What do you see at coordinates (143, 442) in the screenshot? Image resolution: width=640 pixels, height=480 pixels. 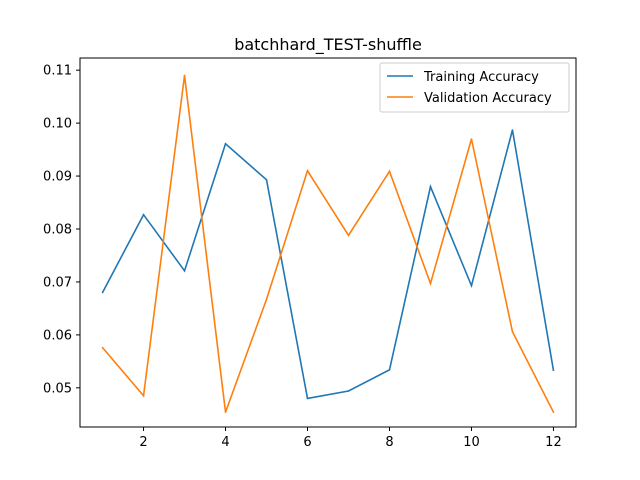 I see `x-tick-label: 2` at bounding box center [143, 442].